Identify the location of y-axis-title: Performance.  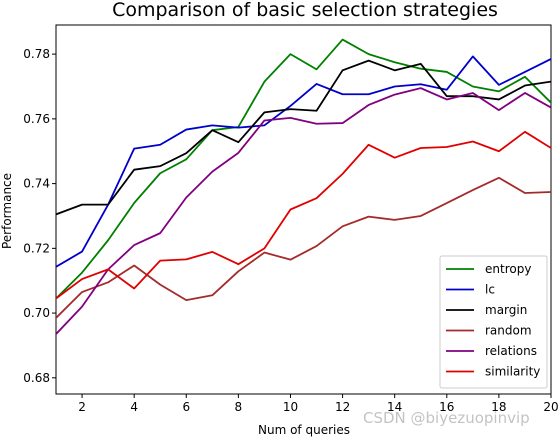
(7, 211).